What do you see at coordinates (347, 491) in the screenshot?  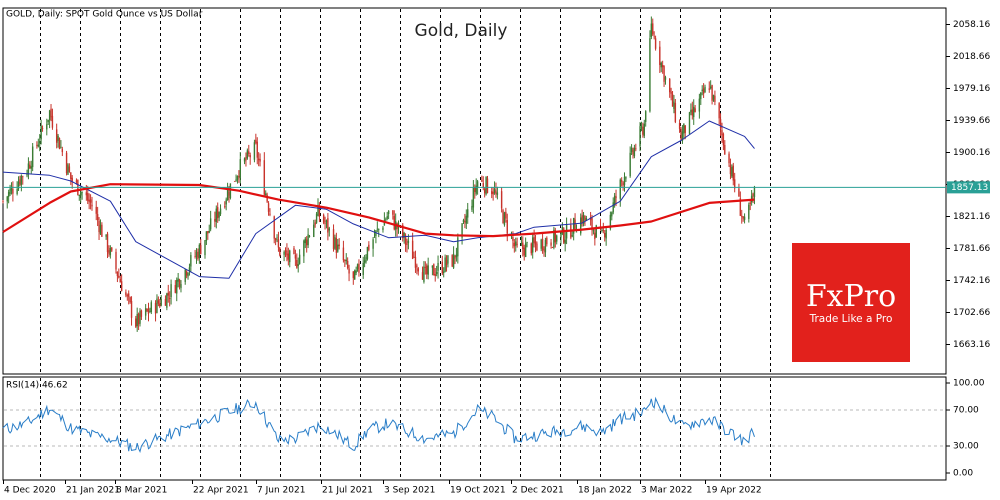 I see `x-tick-label: 21 Jul 2021` at bounding box center [347, 491].